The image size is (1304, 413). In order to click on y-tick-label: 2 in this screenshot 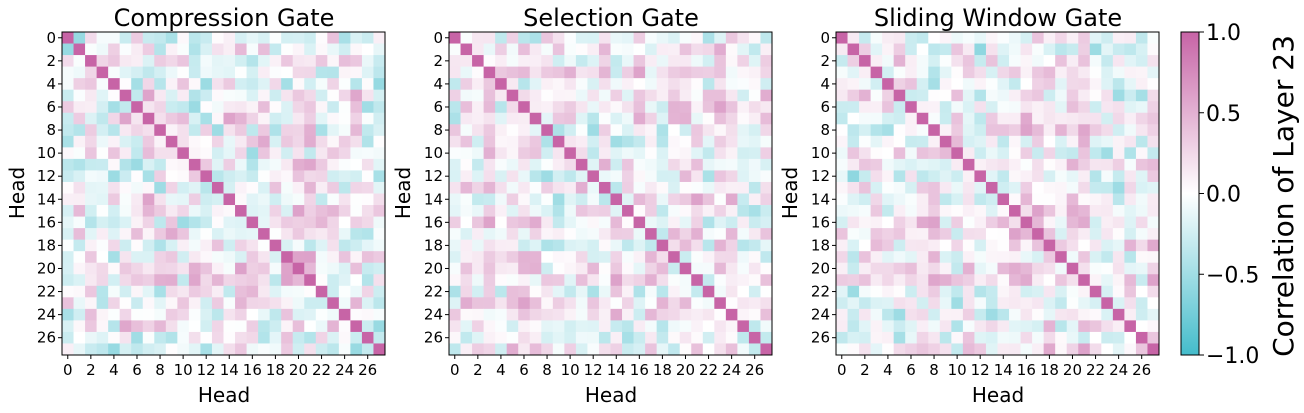, I will do `click(825, 61)`.